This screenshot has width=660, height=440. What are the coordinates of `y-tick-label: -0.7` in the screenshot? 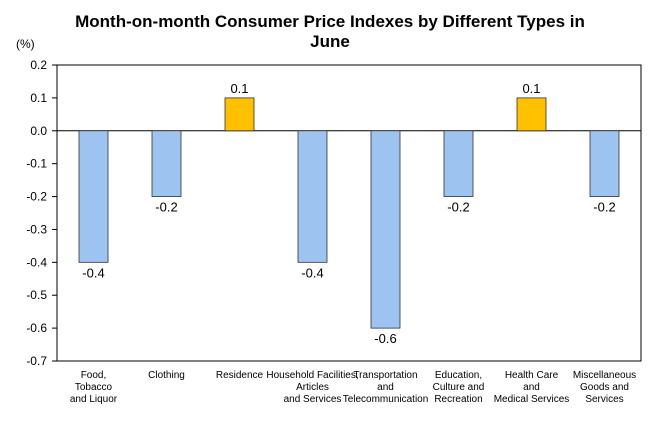 It's located at (36, 361).